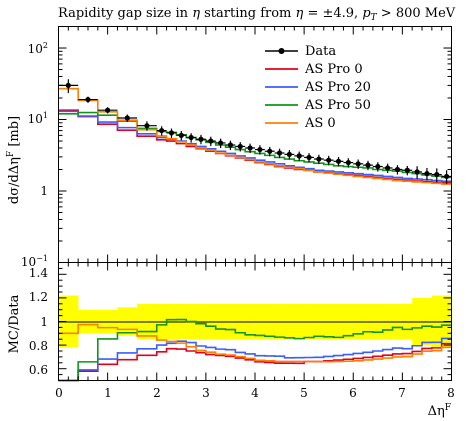 The image size is (467, 421). What do you see at coordinates (38, 370) in the screenshot?
I see `ratio-ytick-label-0p6: 0.6` at bounding box center [38, 370].